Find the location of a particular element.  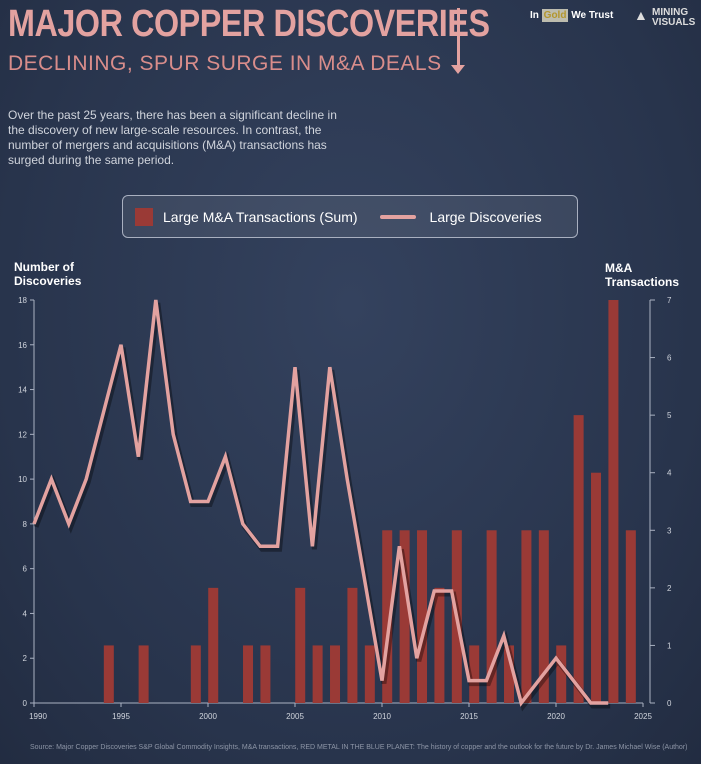

page-subtitle: DECLINING, SPUR SURGE IN M&A DEALS is located at coordinates (225, 63).